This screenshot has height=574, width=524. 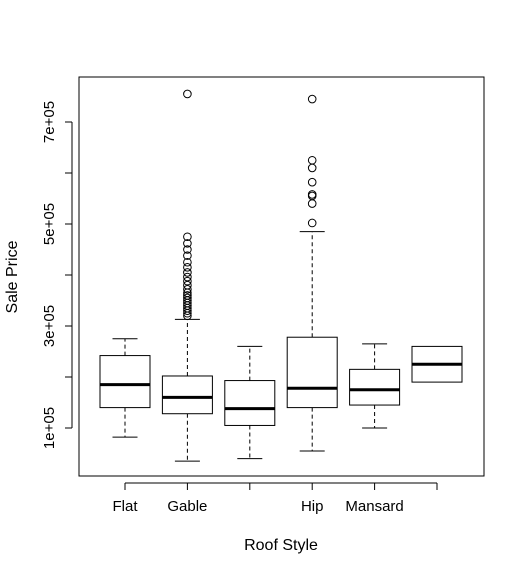 I want to click on box-gable, so click(x=187, y=275).